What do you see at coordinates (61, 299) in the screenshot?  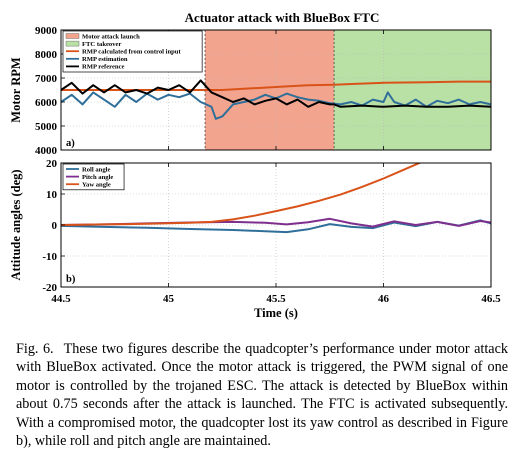 I see `x-tick-label: 44.5` at bounding box center [61, 299].